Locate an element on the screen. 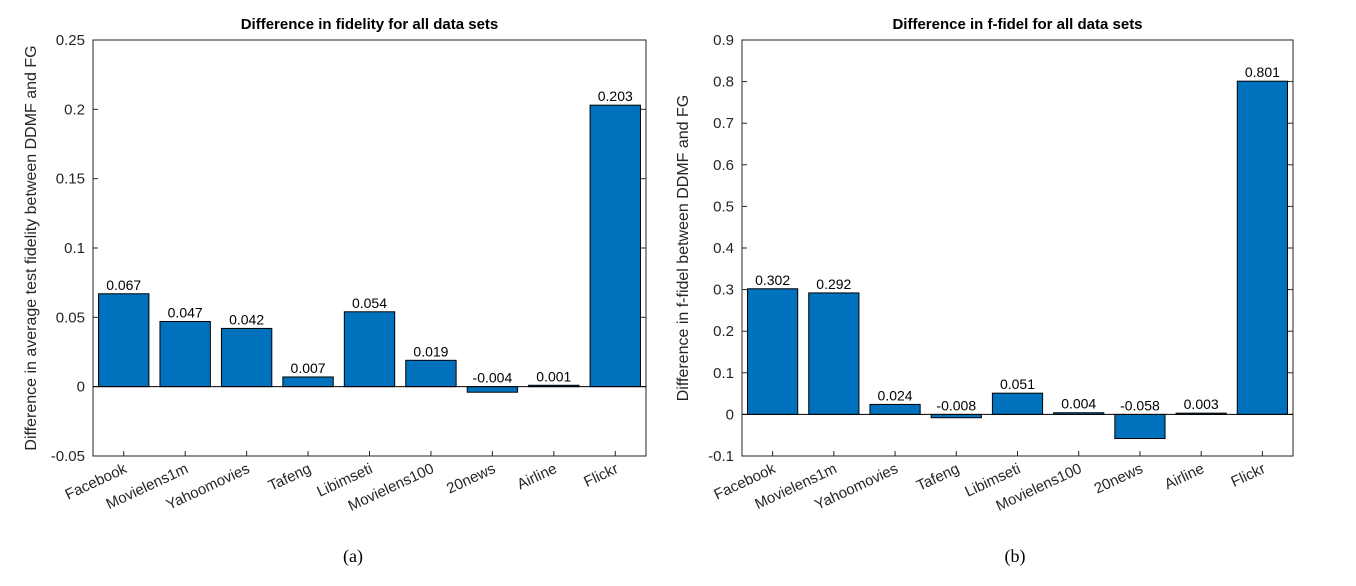  data-label: 0.302 is located at coordinates (772, 280).